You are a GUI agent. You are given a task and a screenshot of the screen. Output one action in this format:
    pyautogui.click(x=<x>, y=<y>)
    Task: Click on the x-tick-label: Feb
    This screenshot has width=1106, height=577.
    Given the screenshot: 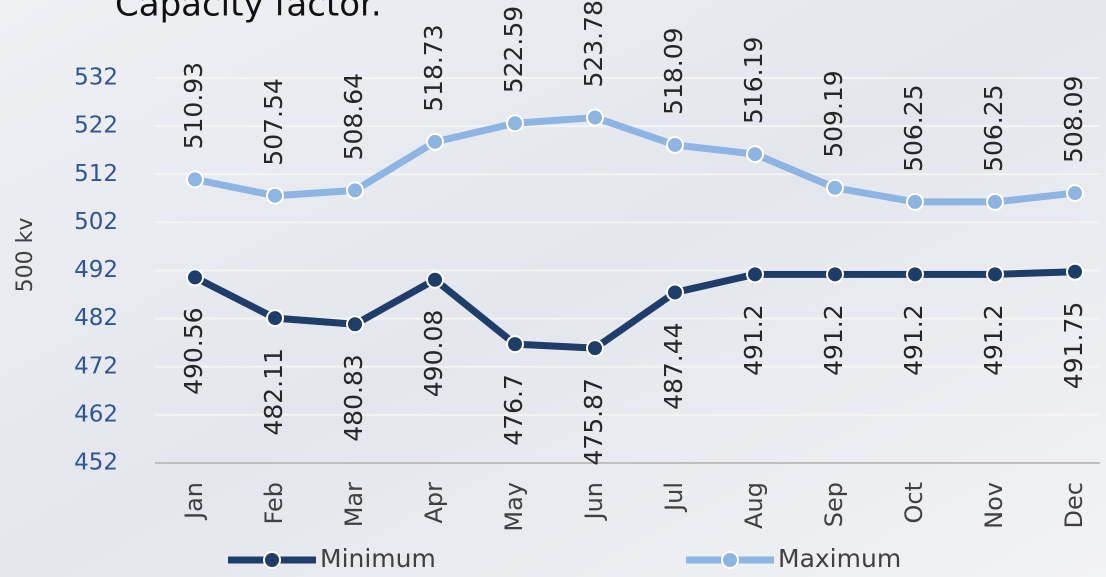 What is the action you would take?
    pyautogui.click(x=274, y=503)
    